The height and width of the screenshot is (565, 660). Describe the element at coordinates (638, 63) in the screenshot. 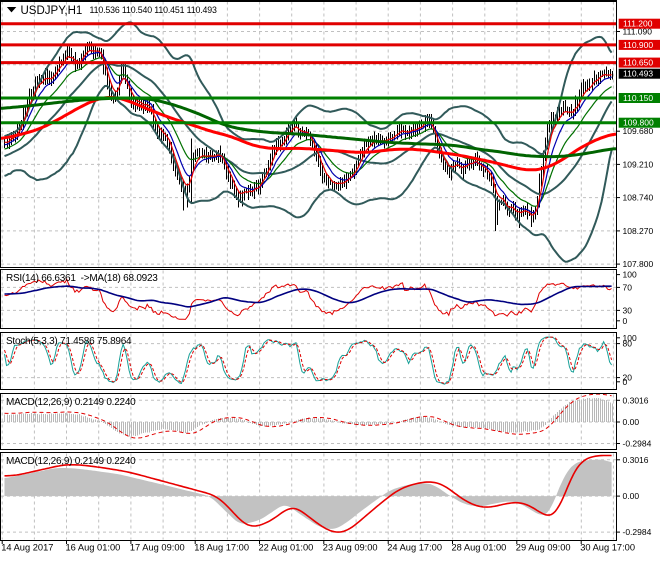

I see `svg-text: 110.650` at that location.